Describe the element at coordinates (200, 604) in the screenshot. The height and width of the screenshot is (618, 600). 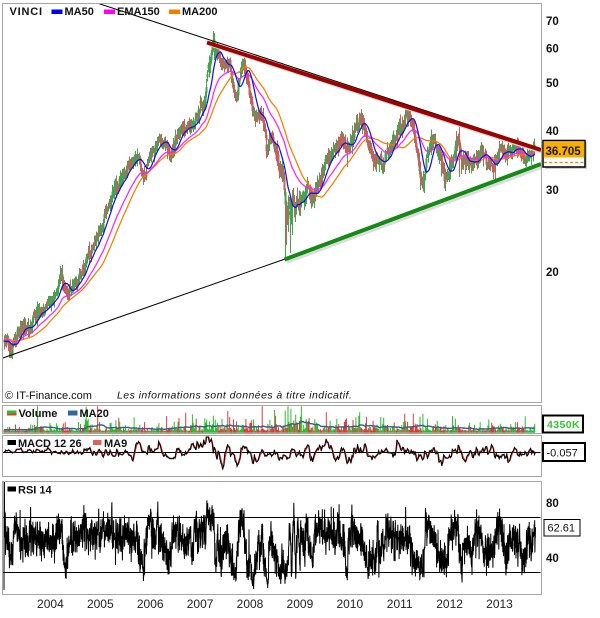
I see `svg-text: 2007` at that location.